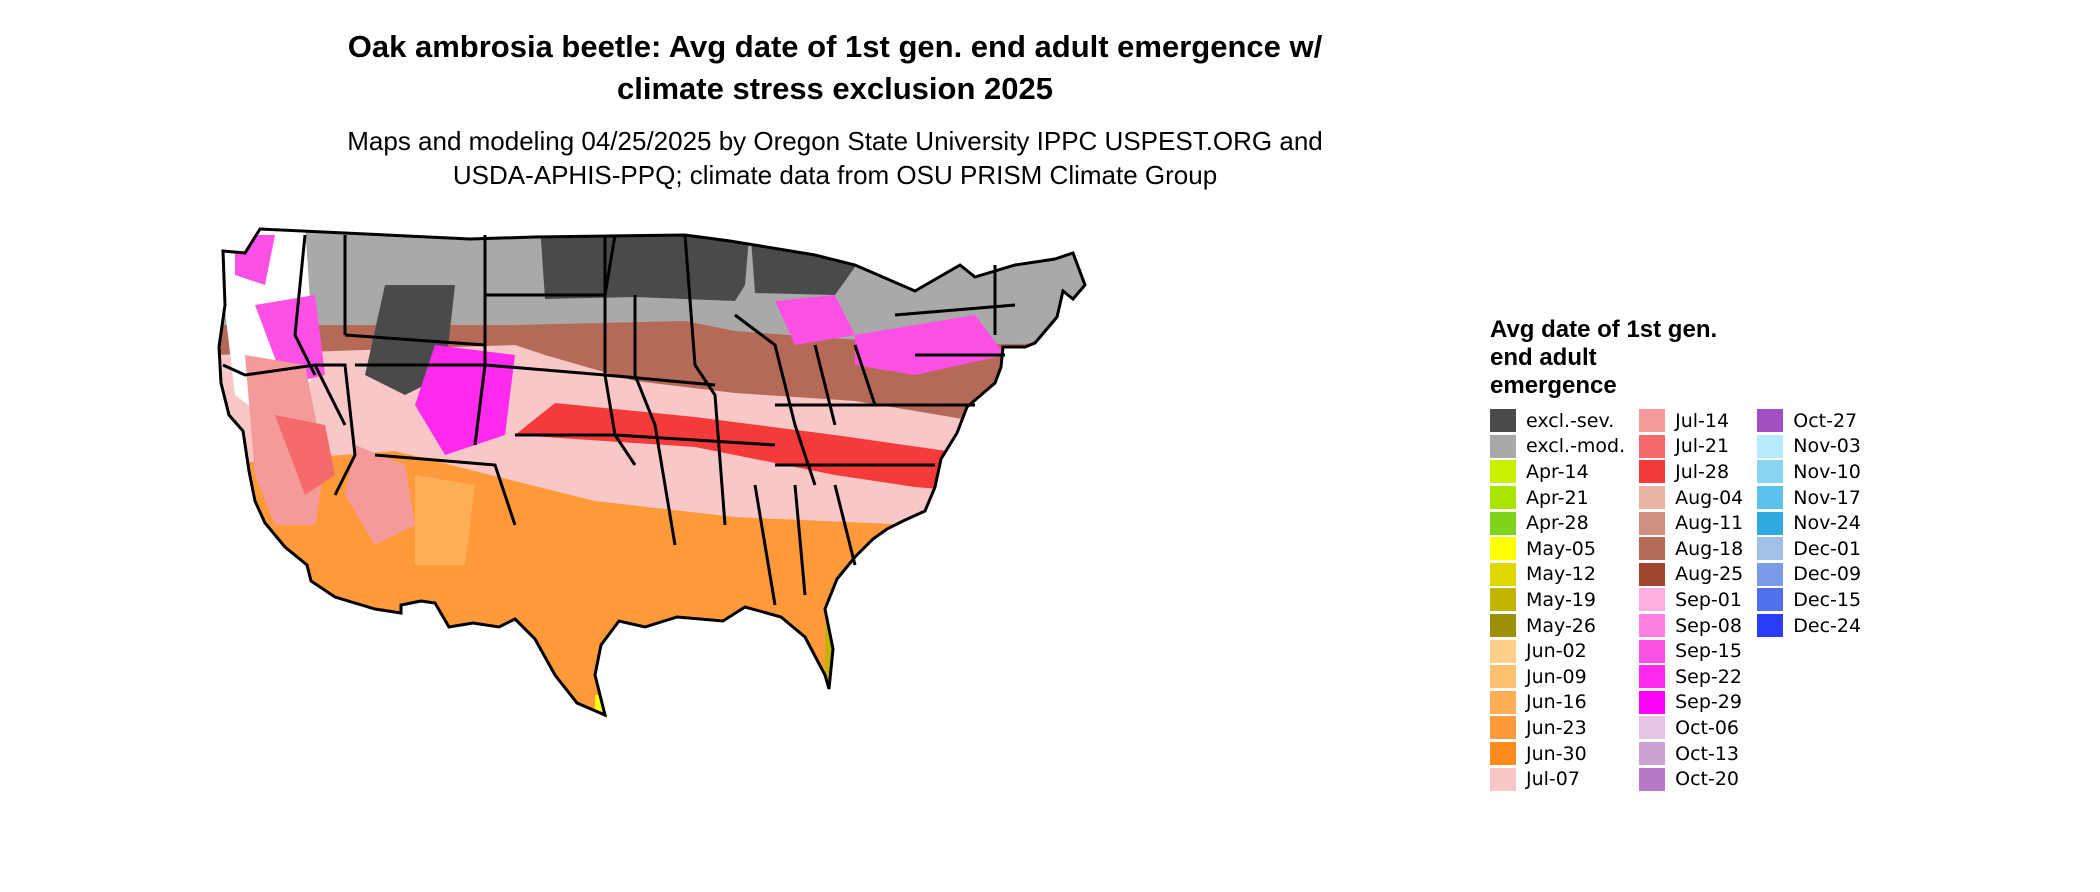 The width and height of the screenshot is (2100, 892). Describe the element at coordinates (1708, 651) in the screenshot. I see `legend-label: Sep-15` at that location.